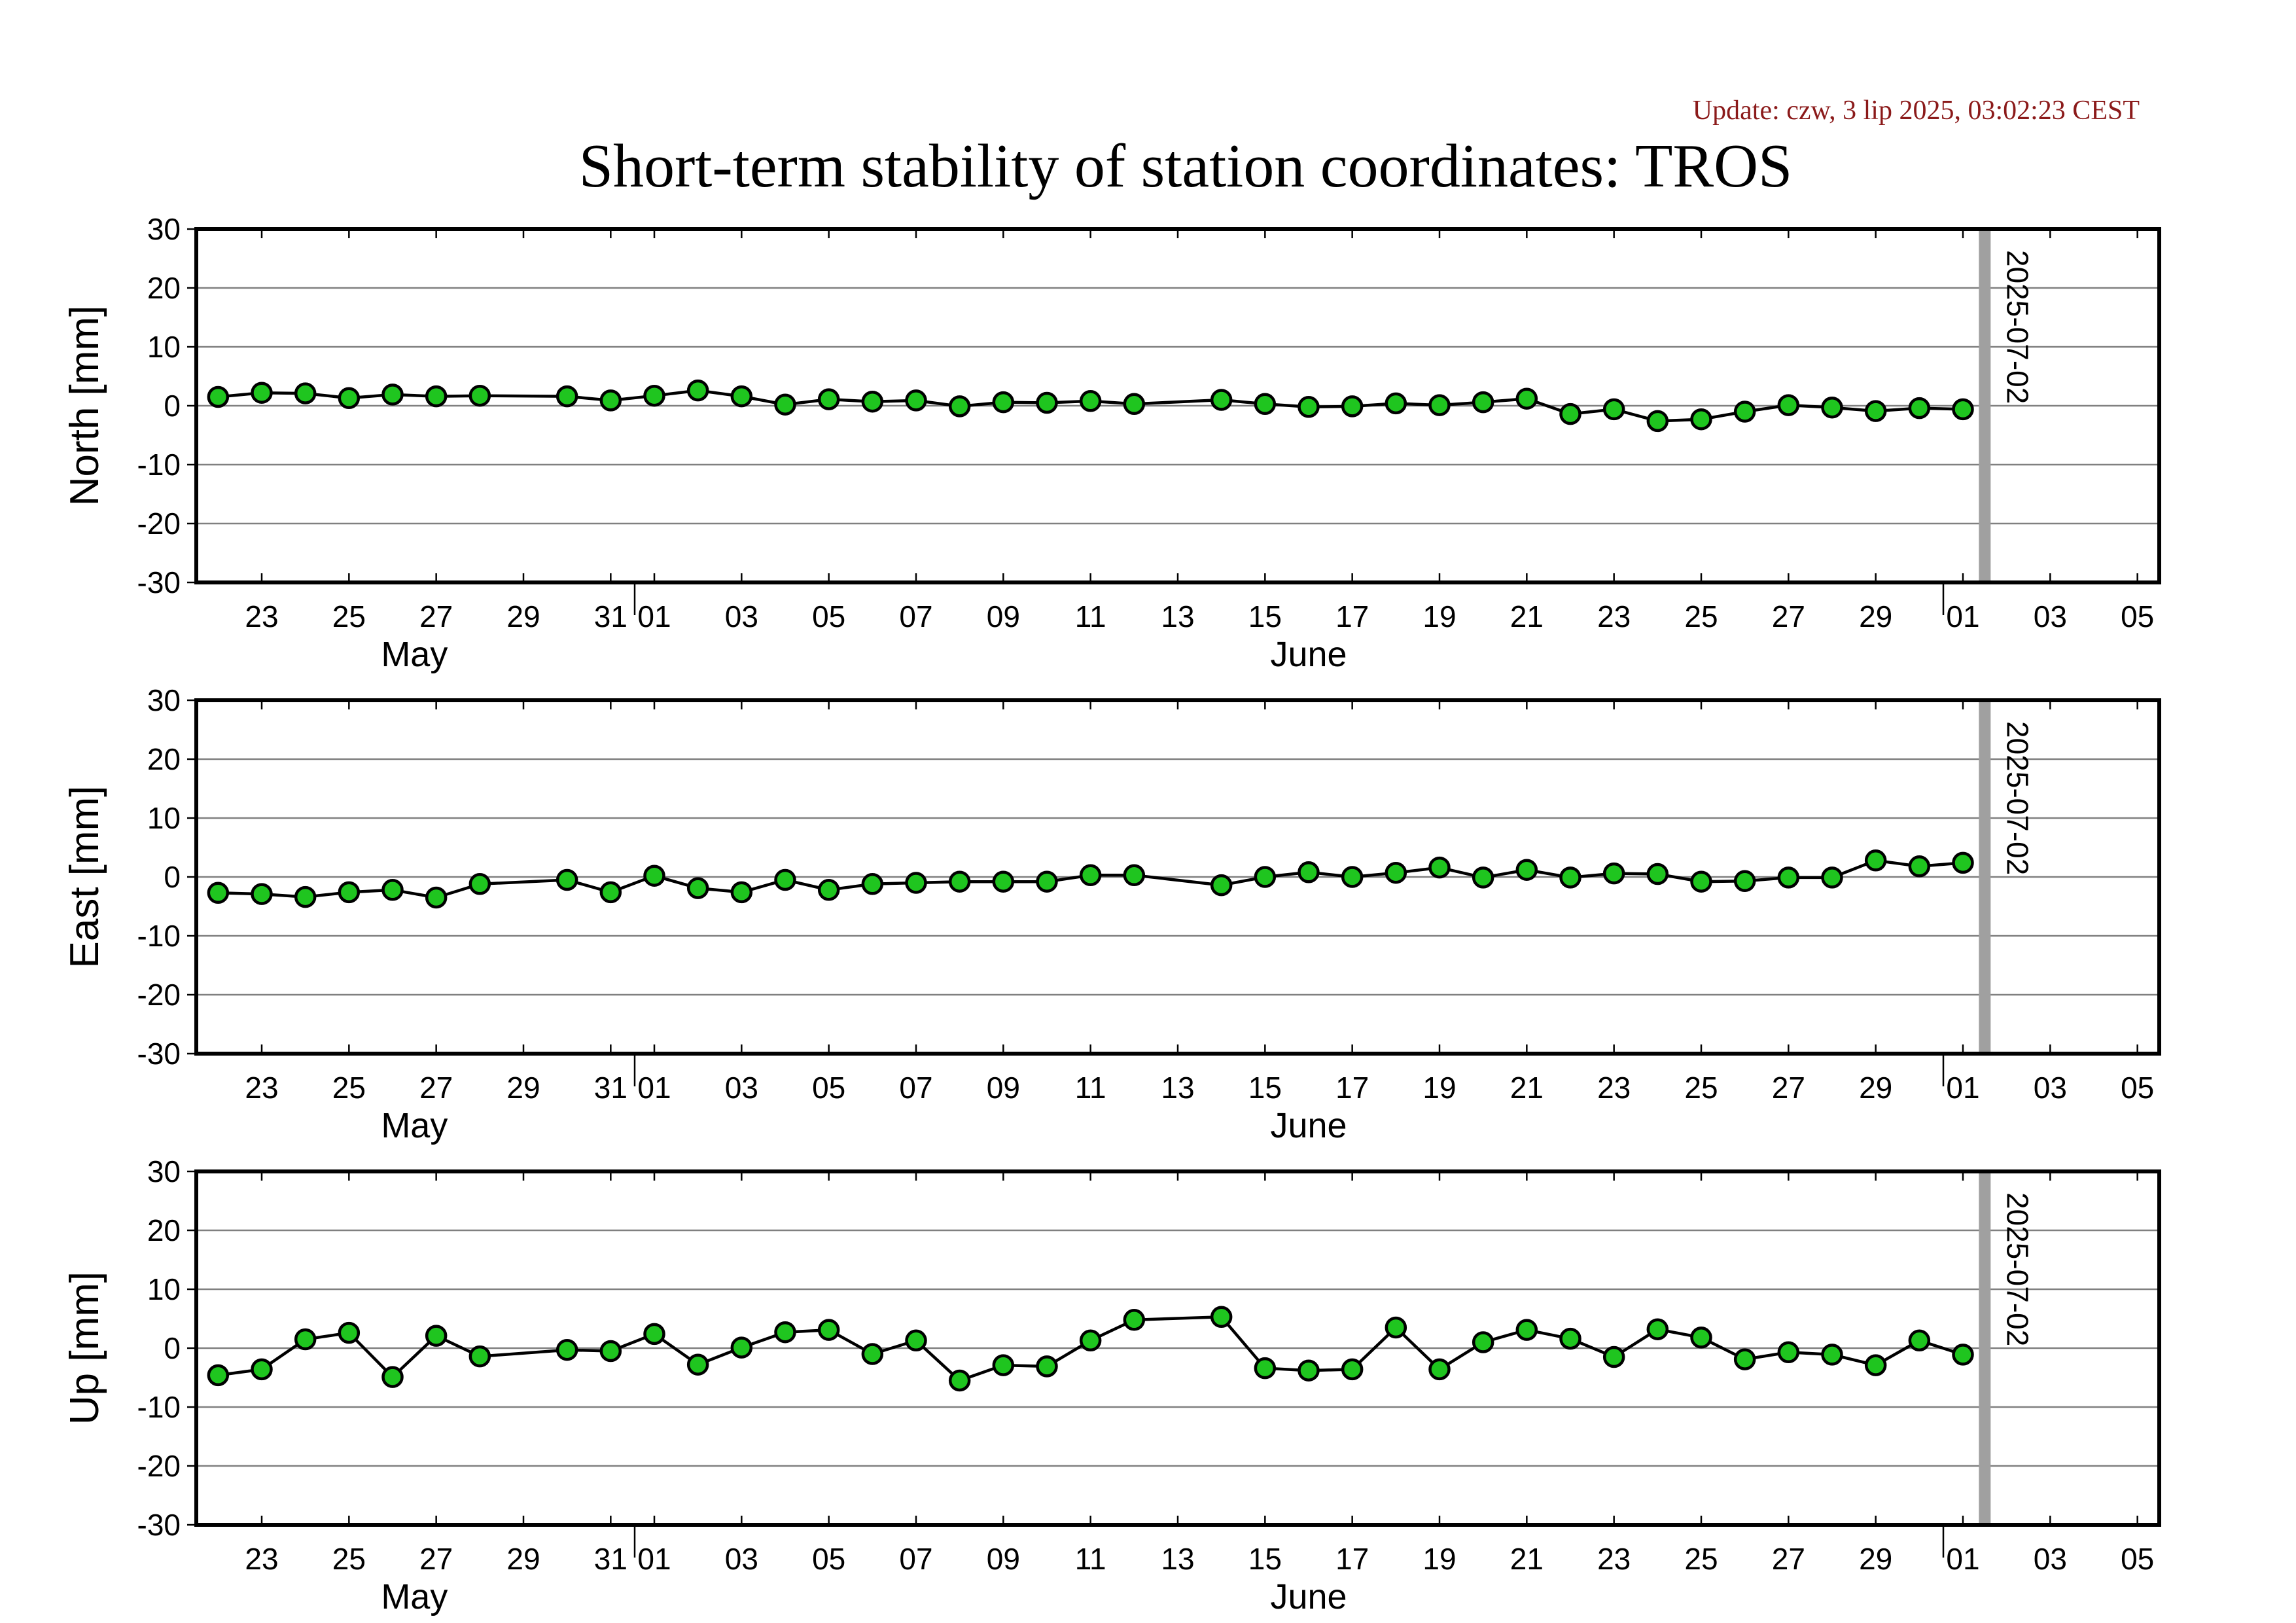 This screenshot has width=2296, height=1623. What do you see at coordinates (159, 1054) in the screenshot?
I see `y-tick-label: -30` at bounding box center [159, 1054].